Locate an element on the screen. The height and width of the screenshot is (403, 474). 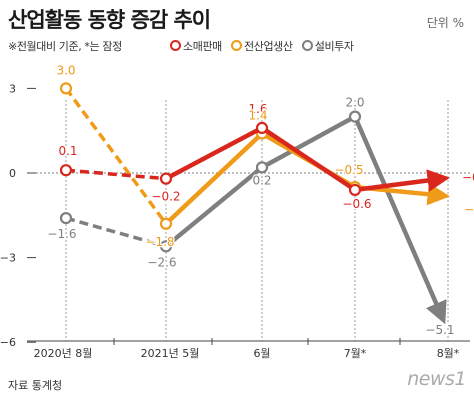
legend-production-label: 전산업생산 is located at coordinates (268, 46).